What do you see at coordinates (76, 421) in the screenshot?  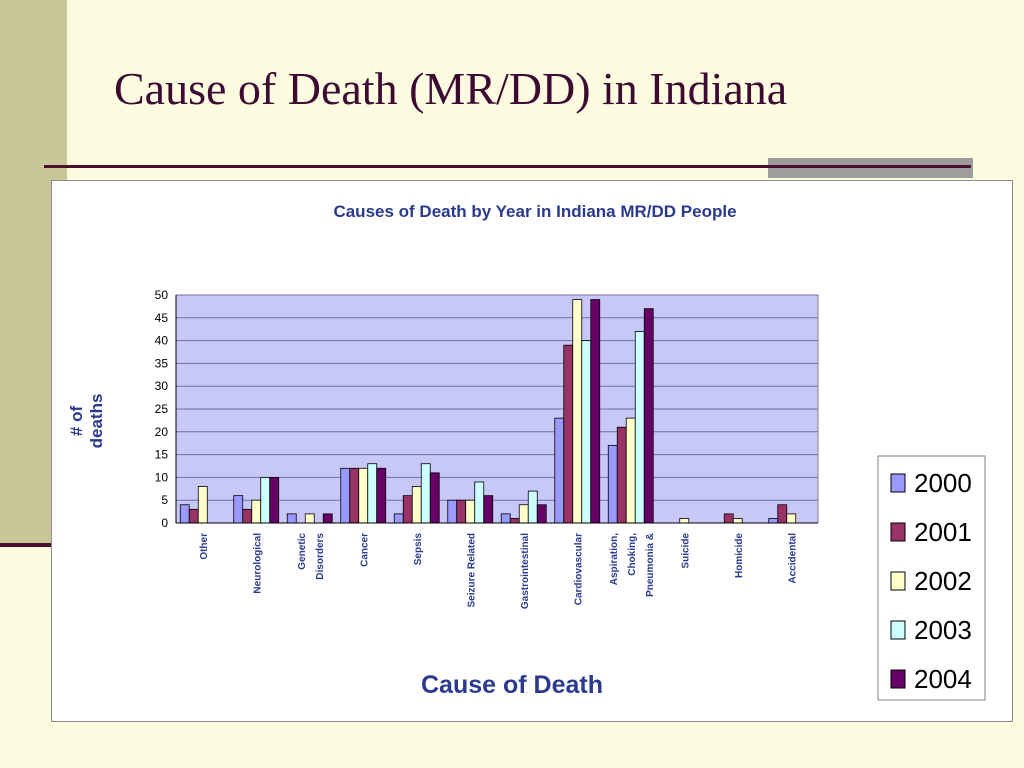 I see `y-axis-label-line-1: # of` at bounding box center [76, 421].